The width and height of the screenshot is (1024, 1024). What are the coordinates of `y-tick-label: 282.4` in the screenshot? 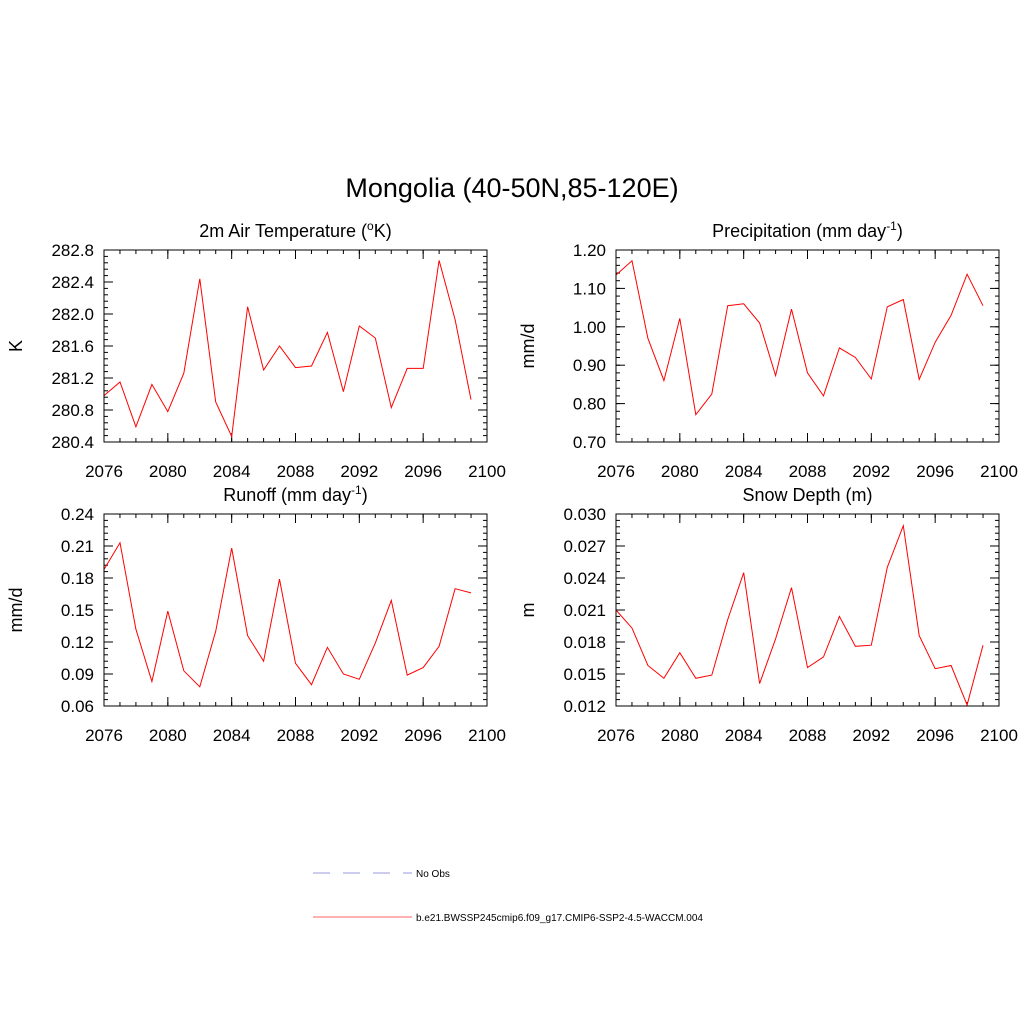 It's located at (72, 282).